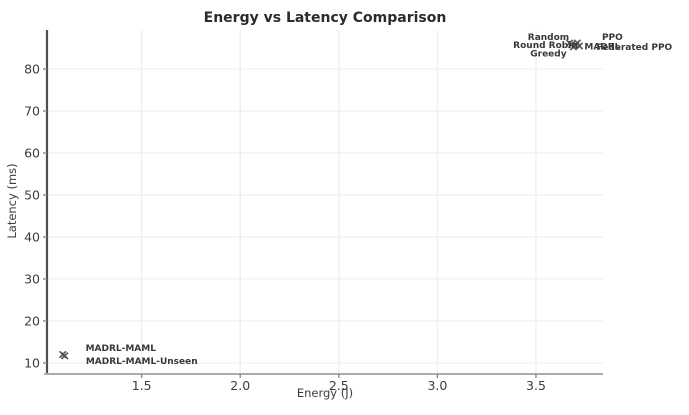 The image size is (689, 415). What do you see at coordinates (32, 320) in the screenshot?
I see `y-tick-label: 20` at bounding box center [32, 320].